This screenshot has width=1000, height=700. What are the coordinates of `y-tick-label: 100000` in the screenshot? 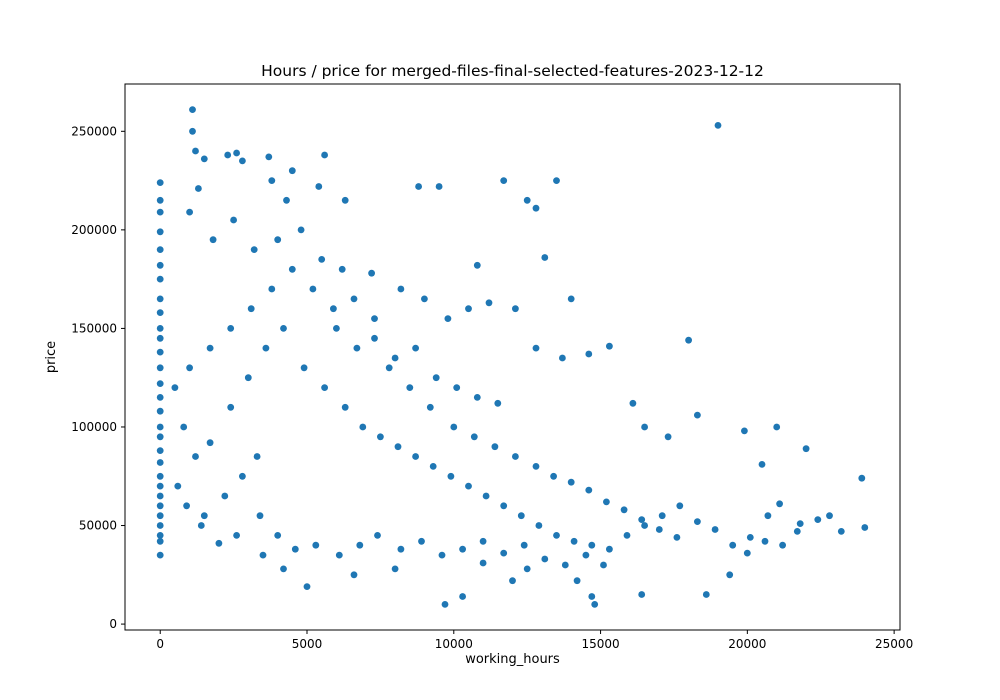 It's located at (94, 427).